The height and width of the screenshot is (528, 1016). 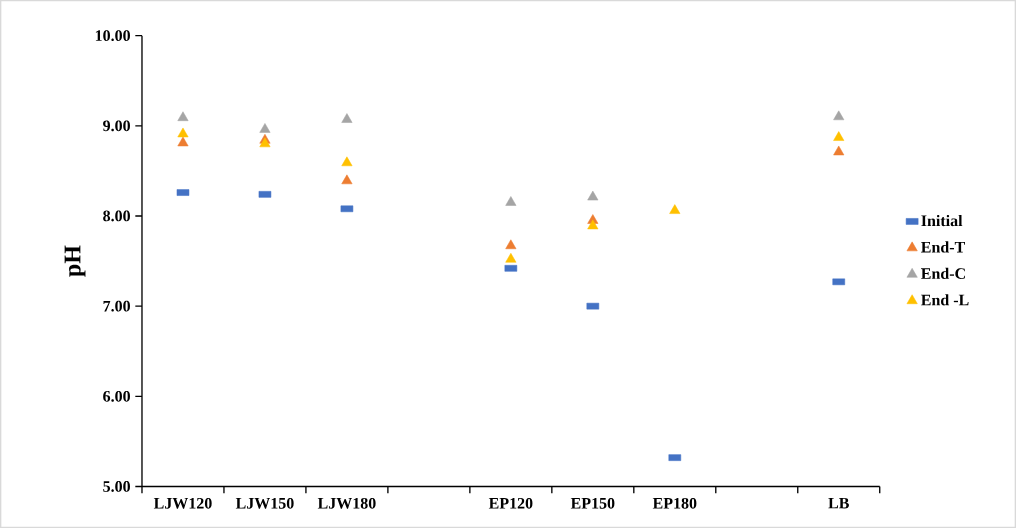 What do you see at coordinates (264, 503) in the screenshot?
I see `x-tick-label: LJW150` at bounding box center [264, 503].